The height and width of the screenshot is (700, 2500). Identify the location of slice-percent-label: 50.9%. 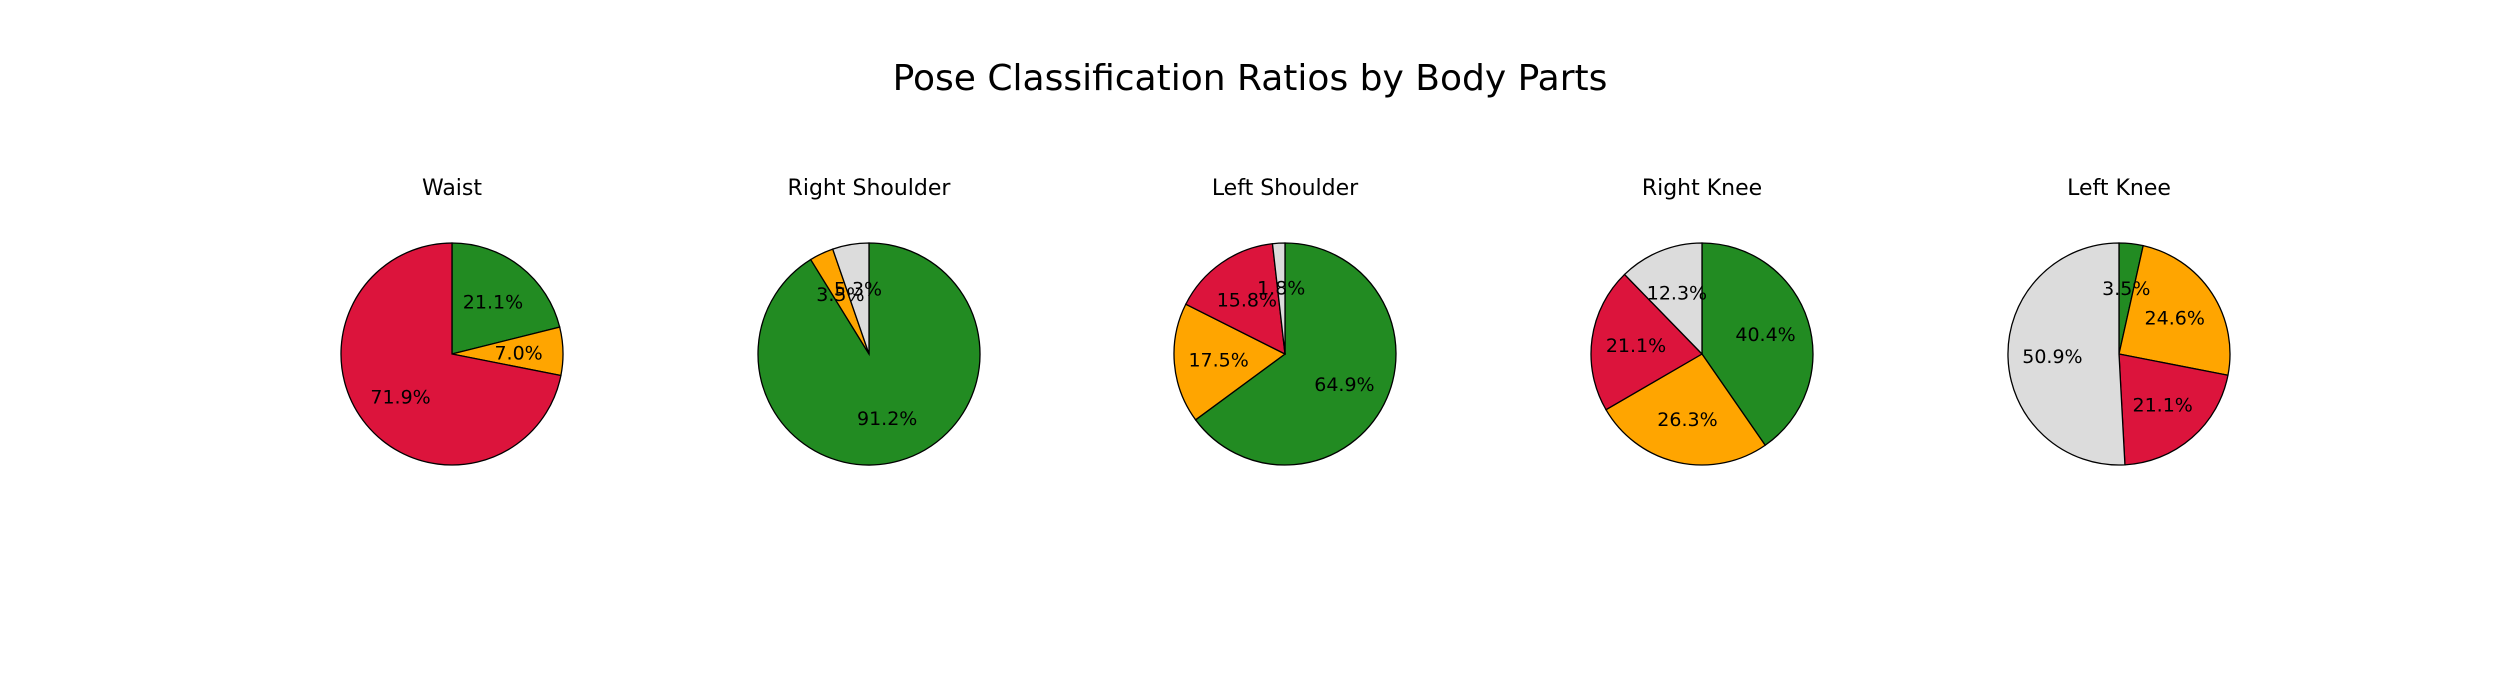
(2052, 357).